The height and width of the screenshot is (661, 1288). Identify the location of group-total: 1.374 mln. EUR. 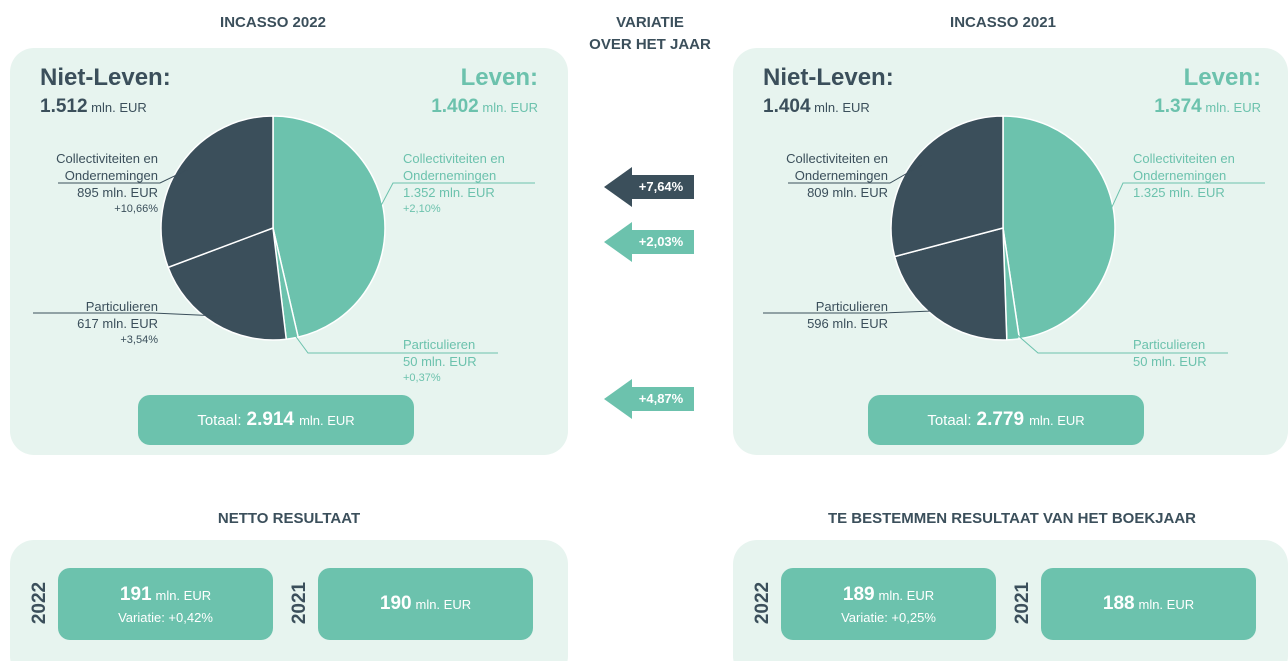
(1207, 107).